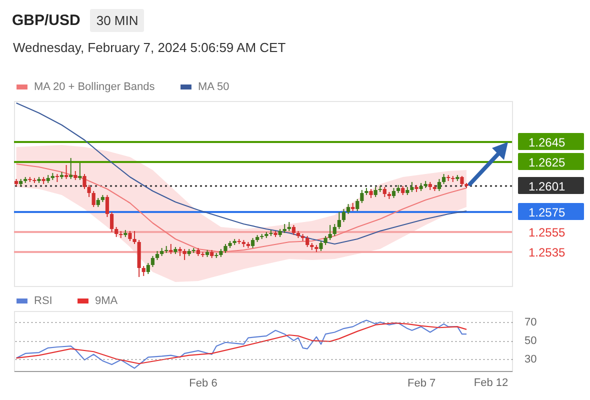  I want to click on chart-title: GBP/USD, so click(46, 20).